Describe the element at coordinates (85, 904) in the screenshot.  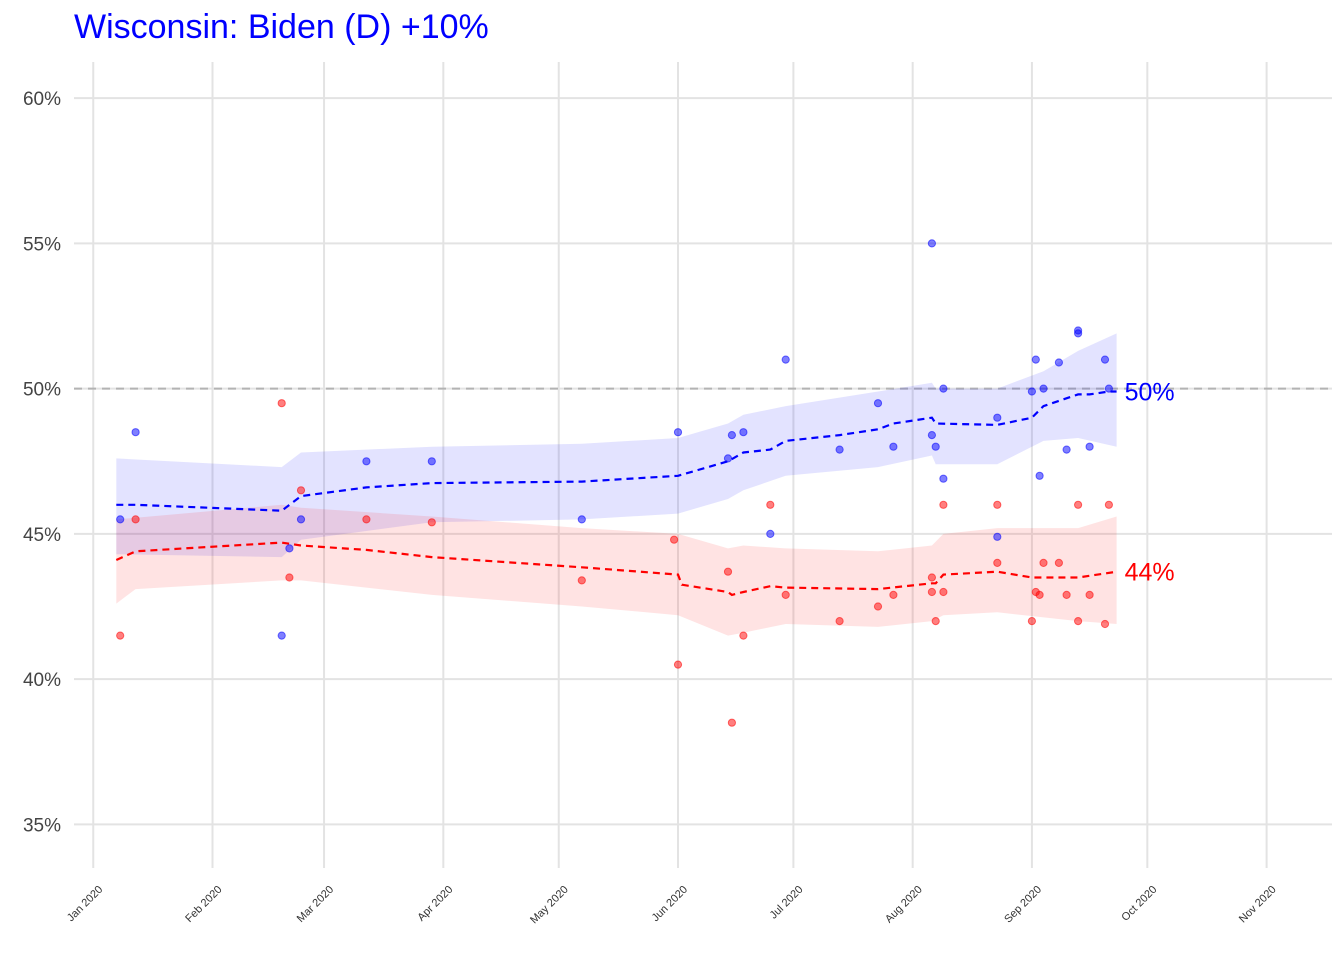
I see `x-tick-label: Jan 2020` at that location.